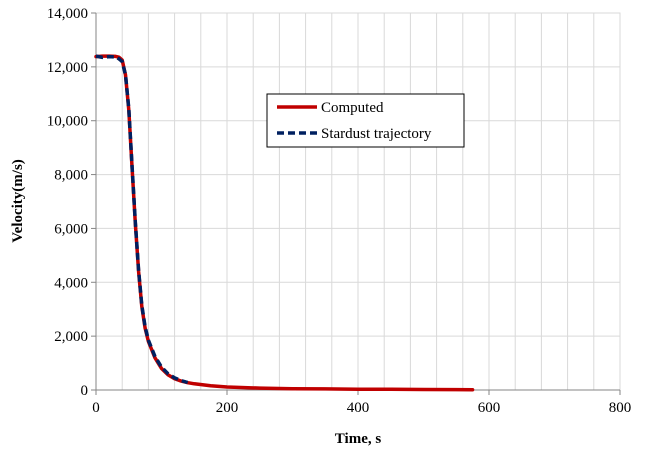 The width and height of the screenshot is (653, 450). What do you see at coordinates (71, 337) in the screenshot?
I see `y-tick-label: 2,000` at bounding box center [71, 337].